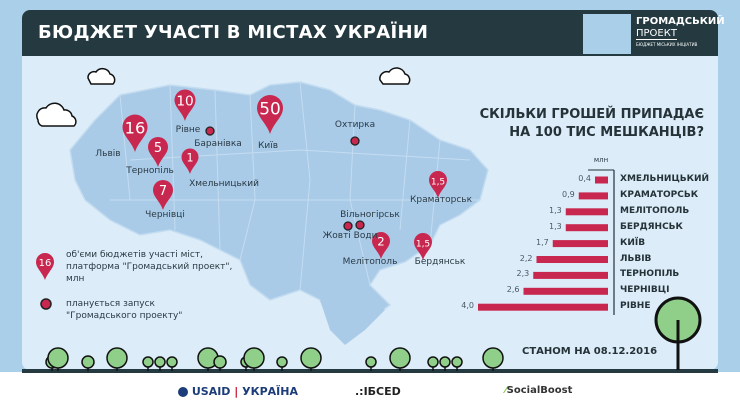  Describe the element at coordinates (124, 310) in the screenshot. I see `legend-dot-text: планується запуск "Громадського проекту"` at that location.